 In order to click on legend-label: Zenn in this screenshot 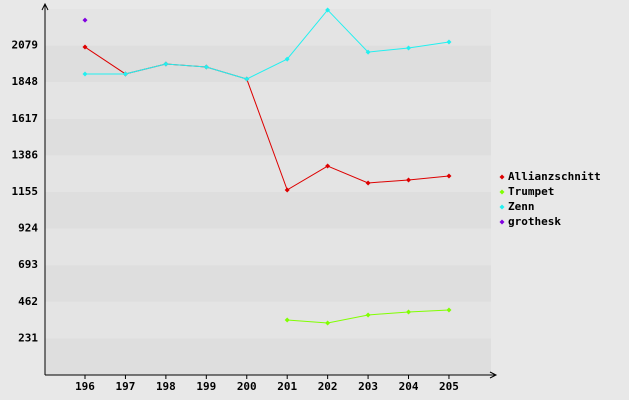, I will do `click(521, 206)`.